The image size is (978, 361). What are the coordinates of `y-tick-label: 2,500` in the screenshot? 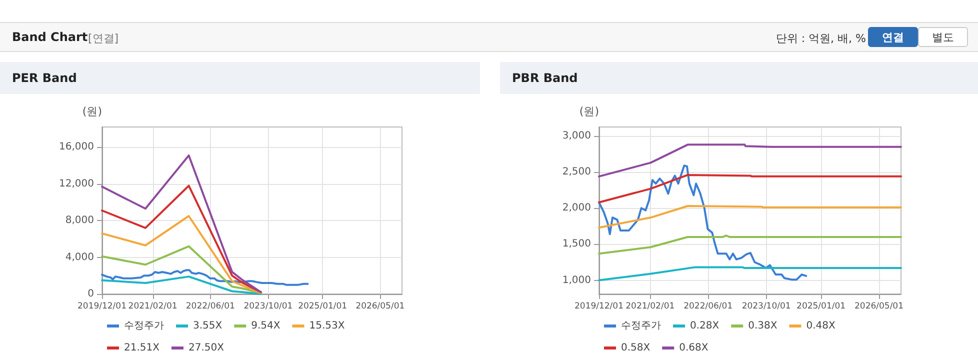 It's located at (576, 172).